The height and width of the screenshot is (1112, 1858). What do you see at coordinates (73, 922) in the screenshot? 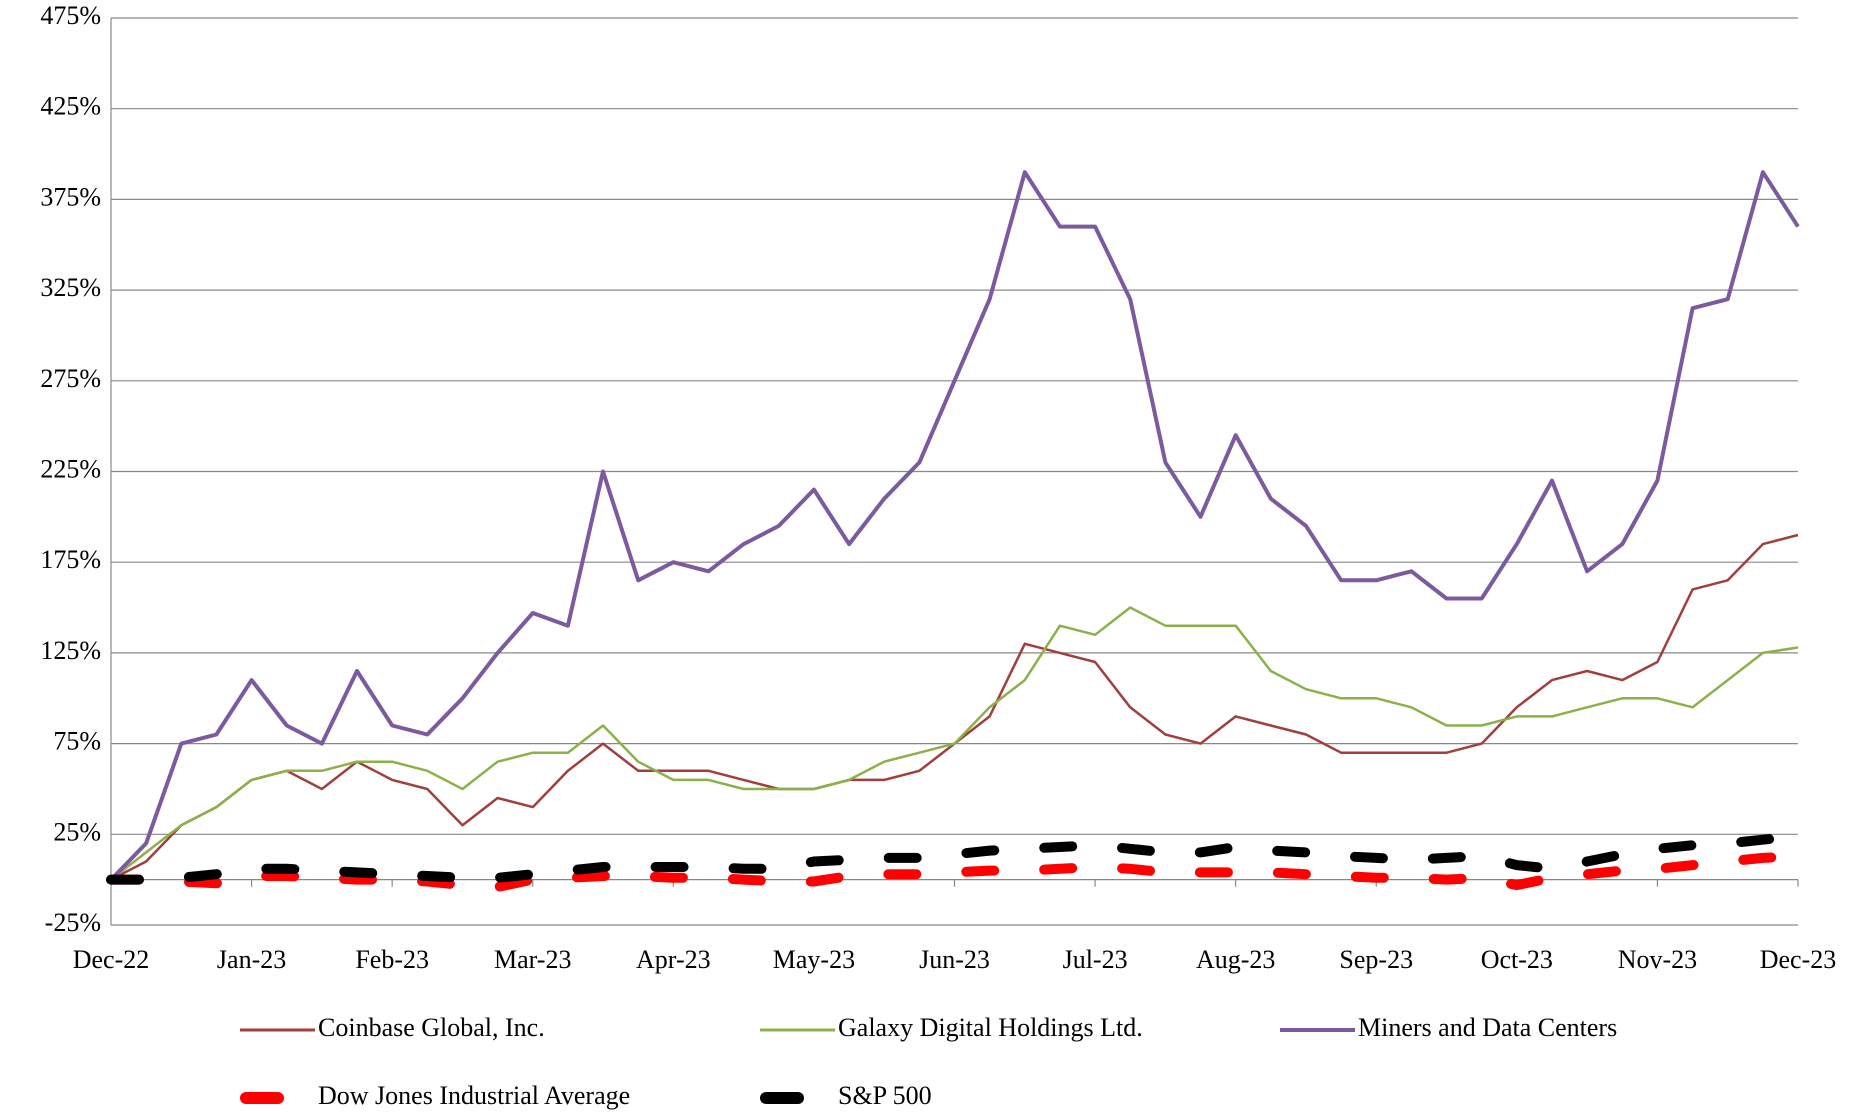
I see `y-tick-label: -25%` at bounding box center [73, 922].